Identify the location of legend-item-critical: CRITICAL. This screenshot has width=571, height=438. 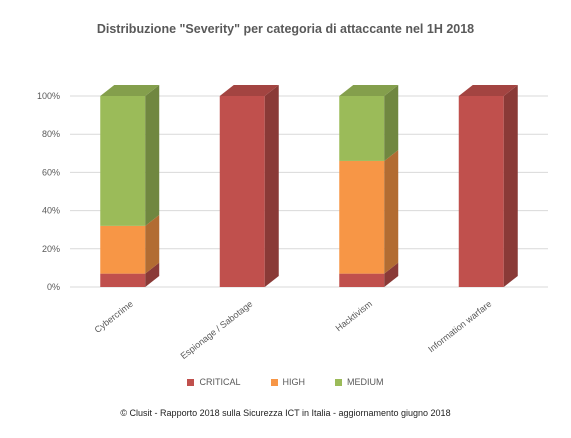
(214, 382).